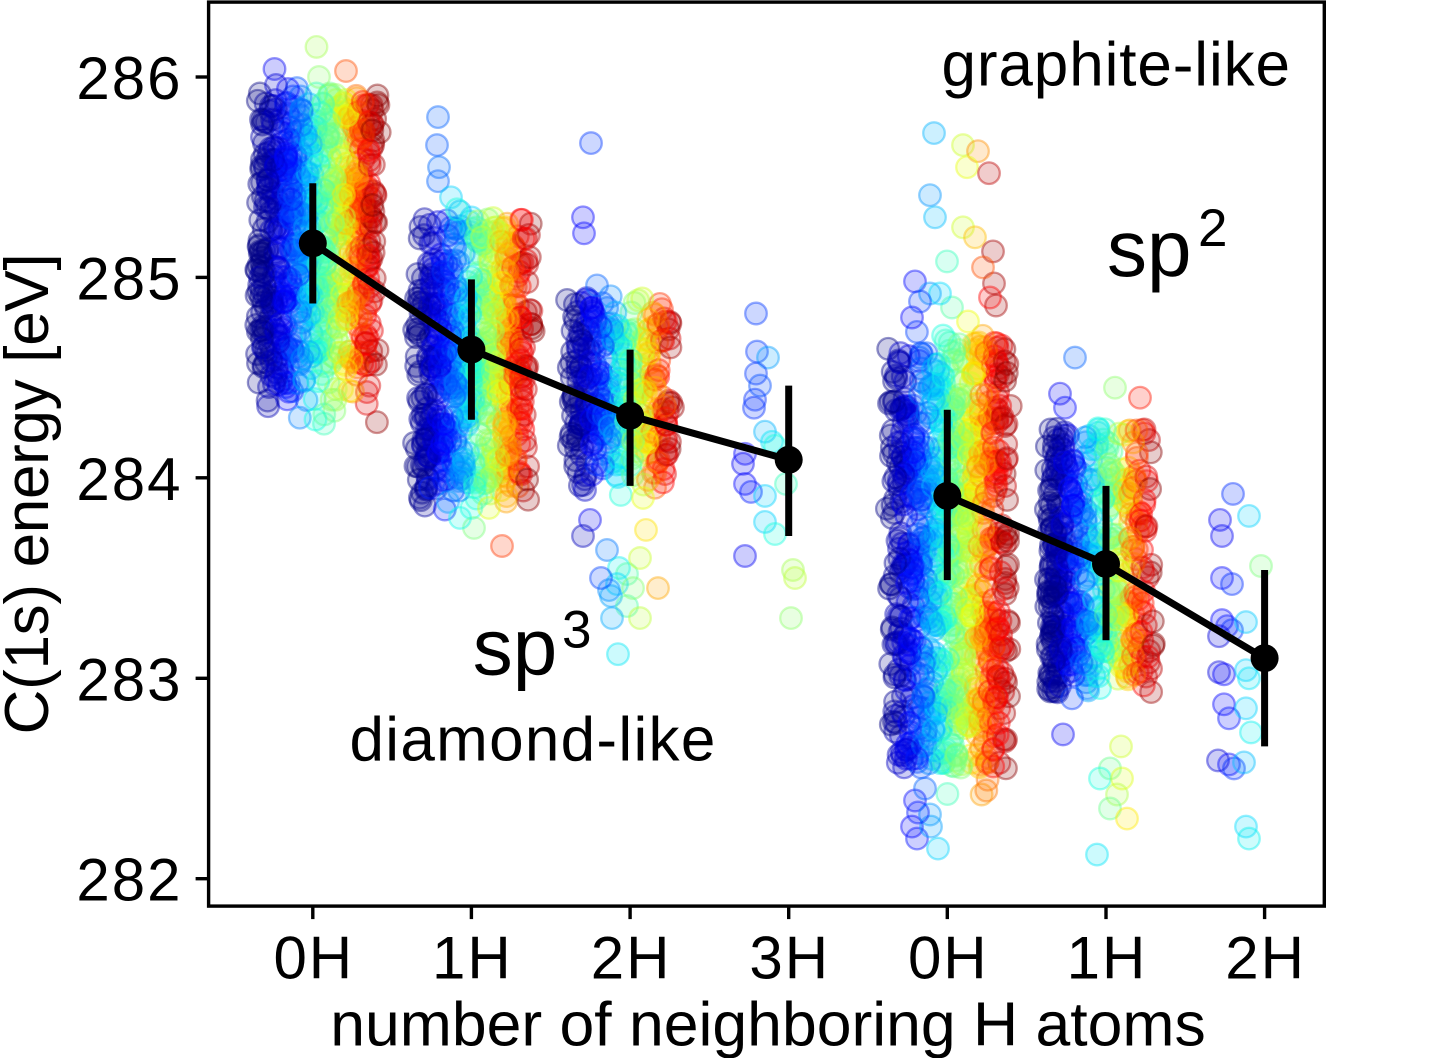  Describe the element at coordinates (129, 278) in the screenshot. I see `svg-text: 285` at that location.